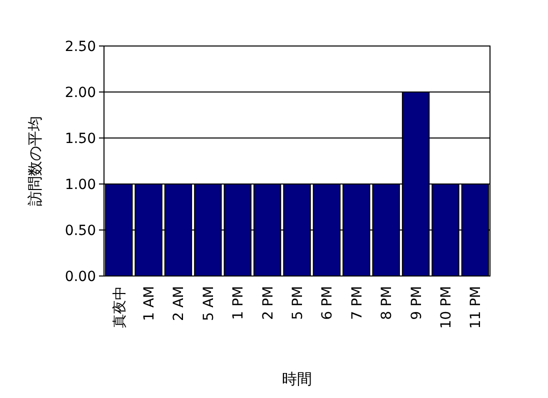 The height and width of the screenshot is (398, 548). I want to click on x-tick-label: 9 PM, so click(416, 303).